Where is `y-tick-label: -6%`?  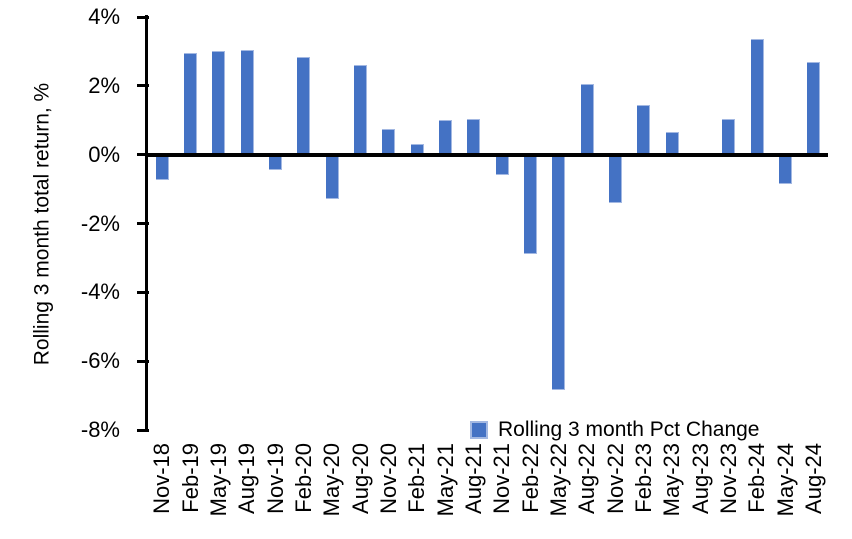 y-tick-label: -6% is located at coordinates (100, 361).